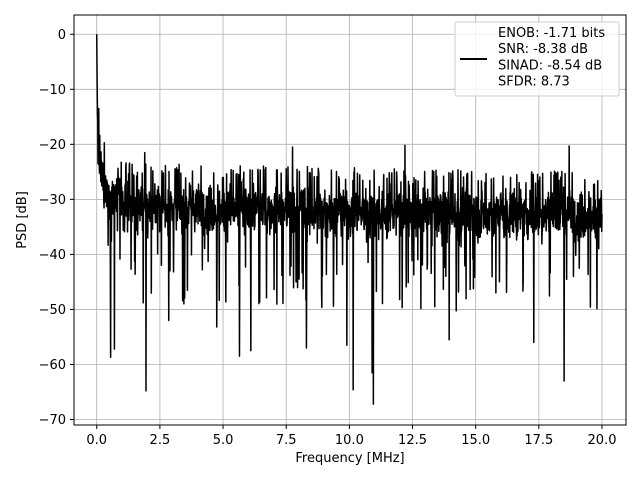 The height and width of the screenshot is (484, 640). What do you see at coordinates (543, 49) in the screenshot?
I see `legend-snr: SNR: -8.38 dB` at bounding box center [543, 49].